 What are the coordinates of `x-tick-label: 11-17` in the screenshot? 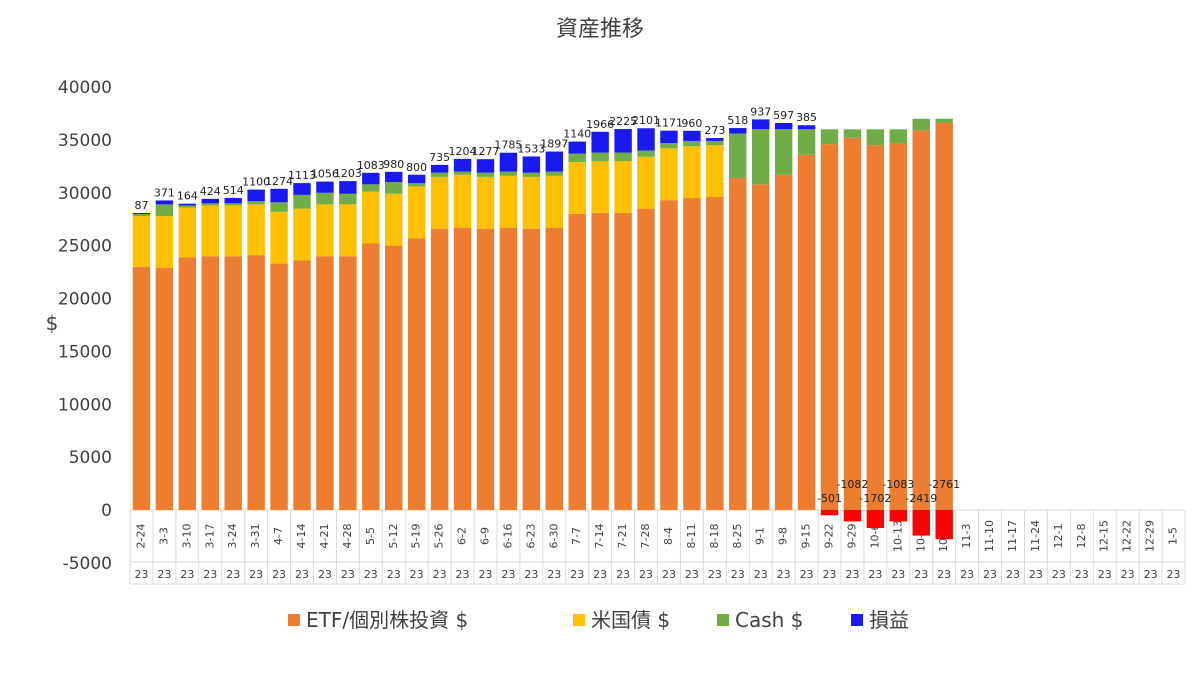 It's located at (1012, 536).